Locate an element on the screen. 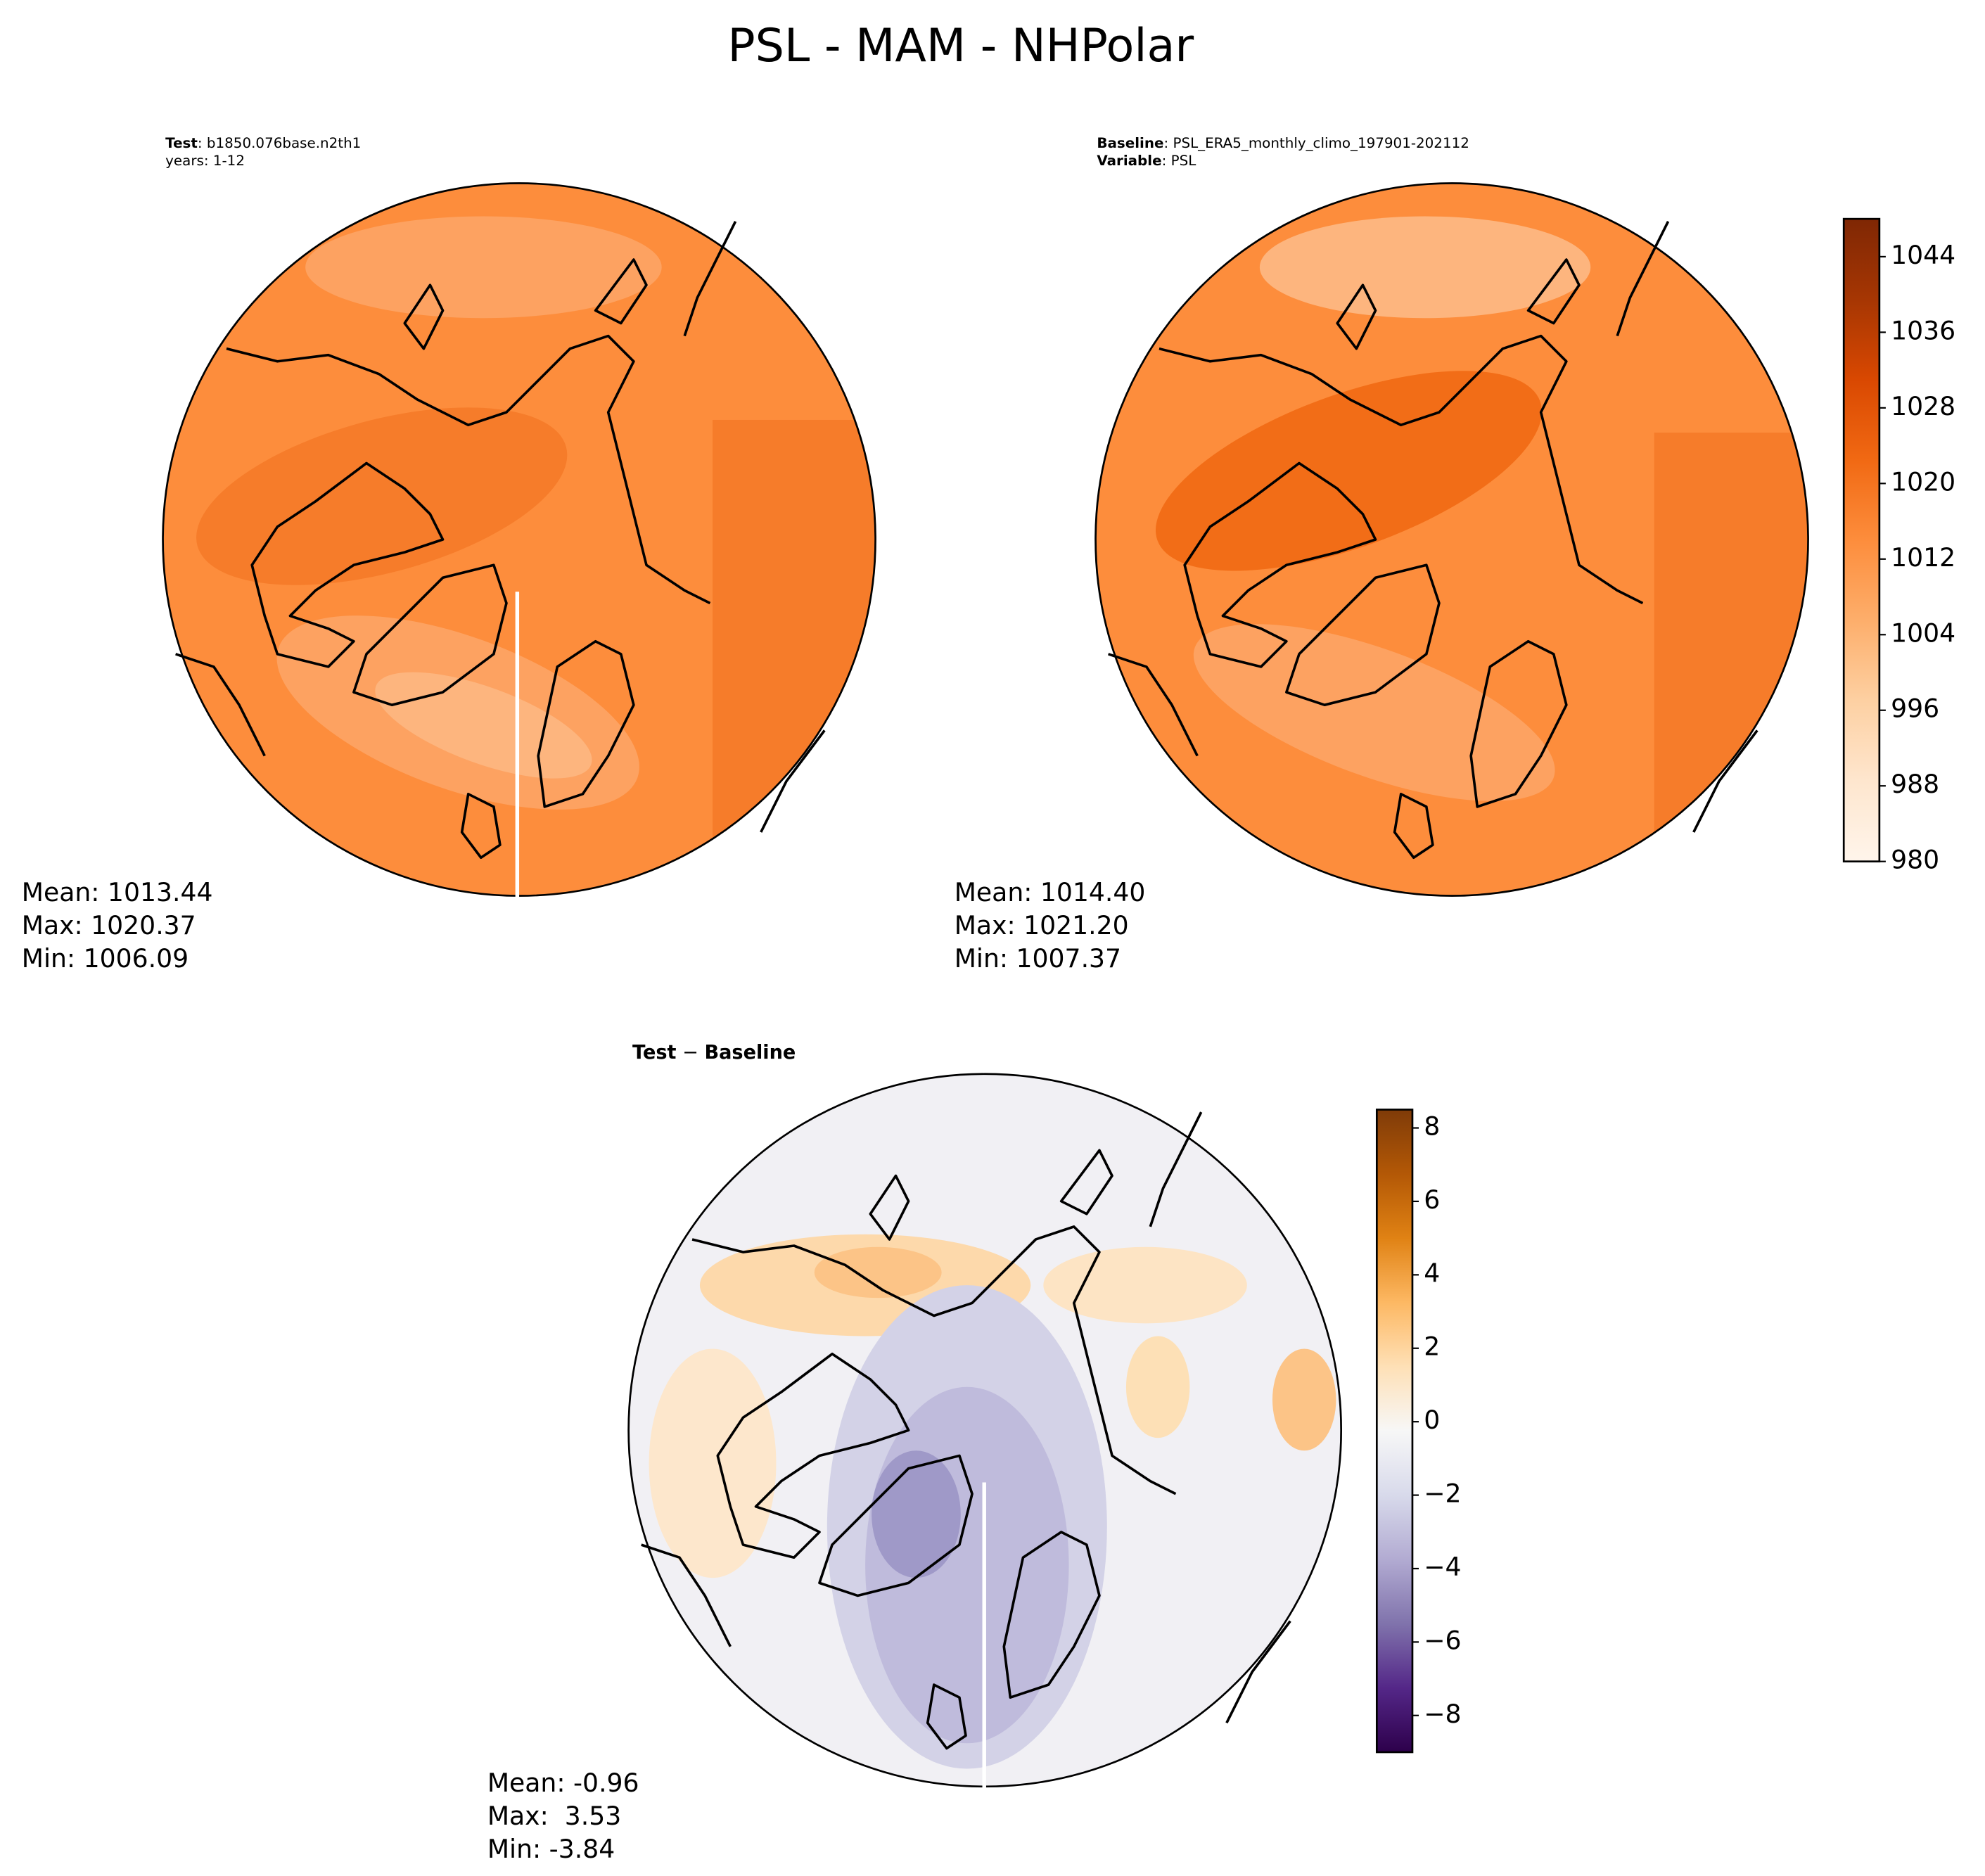 The image size is (1985, 1876). colorbar-tick-label: 988 is located at coordinates (1915, 784).